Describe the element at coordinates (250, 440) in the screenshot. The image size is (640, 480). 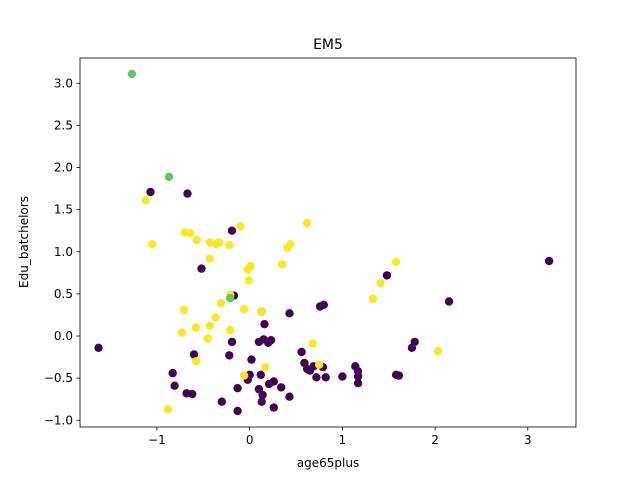
I see `x-tick-label: 0` at that location.